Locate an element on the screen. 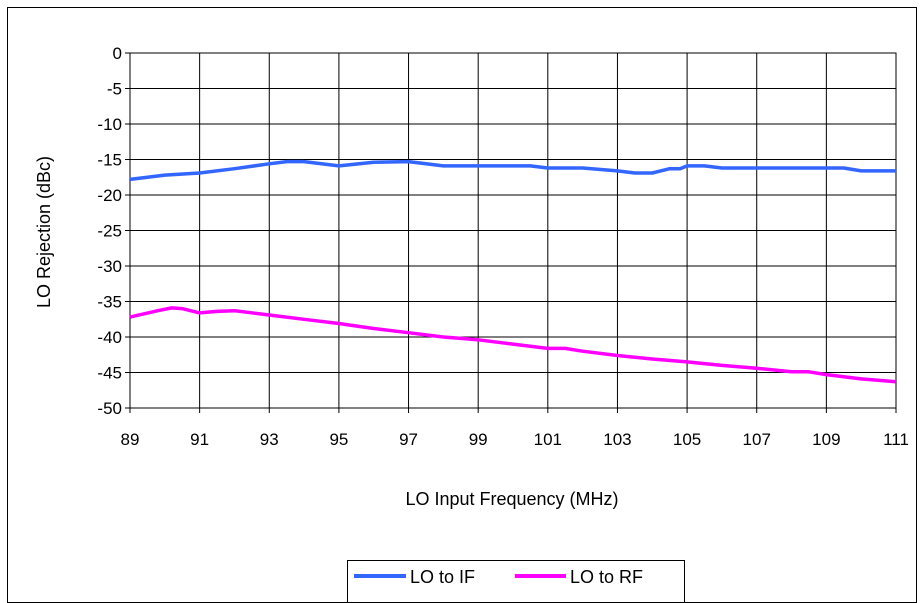  y-tick-label: -30 is located at coordinates (109, 266).